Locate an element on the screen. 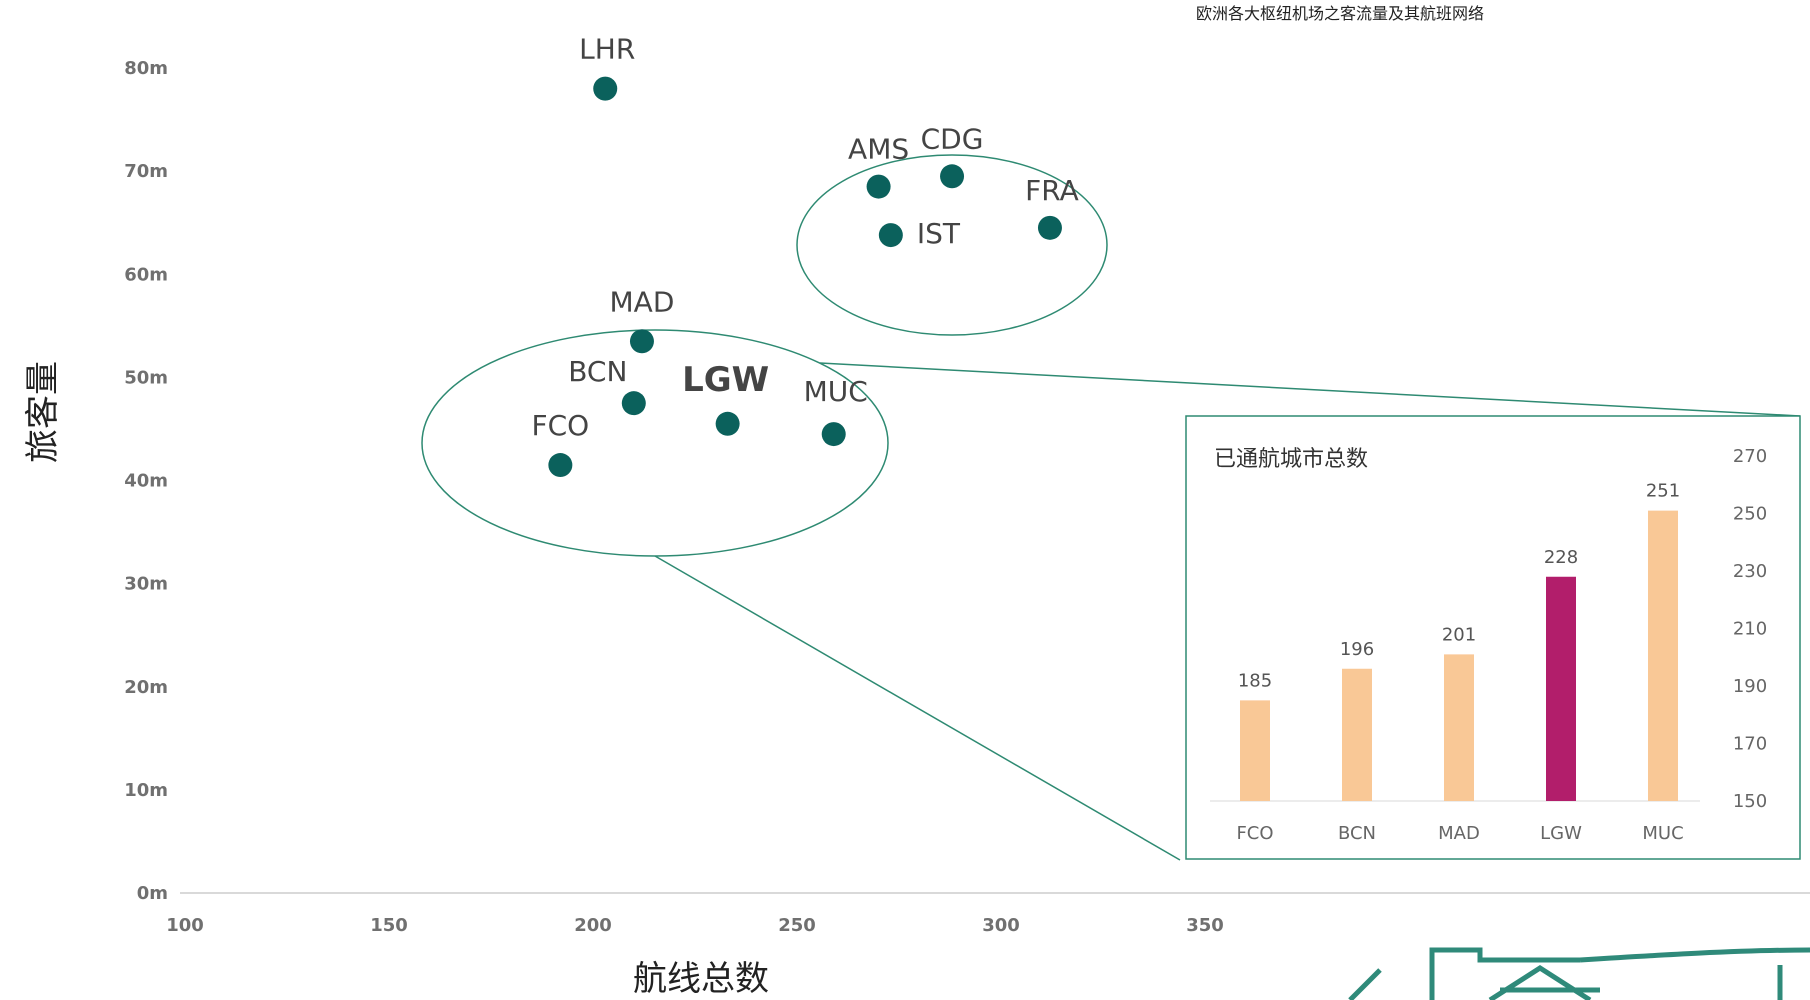 This screenshot has height=1000, width=1810. y-axis-ticks: 0m 10m 20m 30m 40m 50m 60m 70m 80m is located at coordinates (146, 481).